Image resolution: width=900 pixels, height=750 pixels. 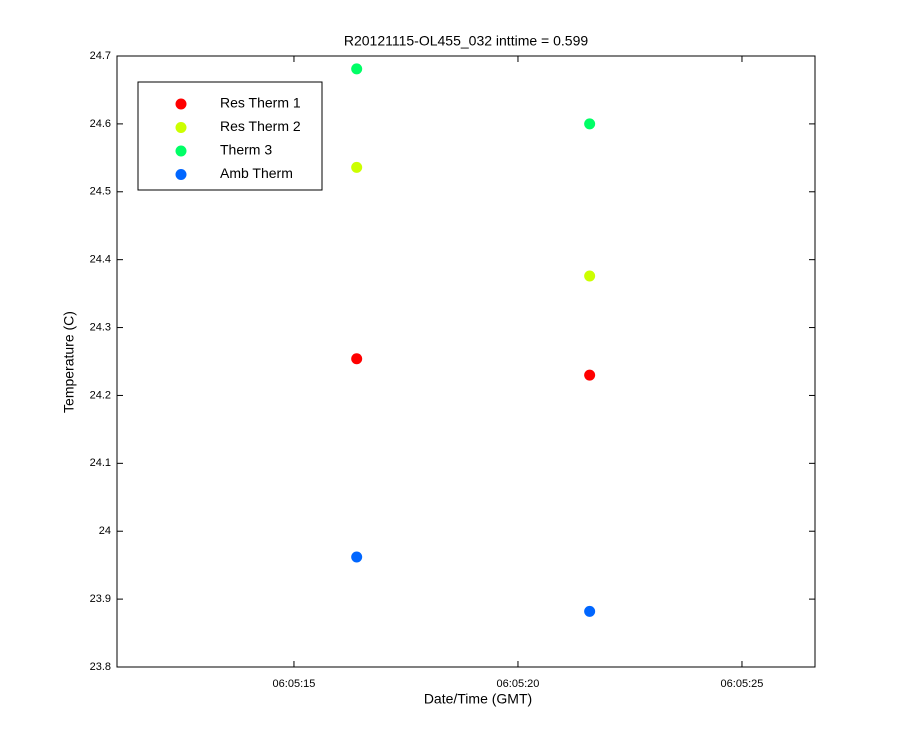 What do you see at coordinates (246, 150) in the screenshot?
I see `legend-text: Therm 3` at bounding box center [246, 150].